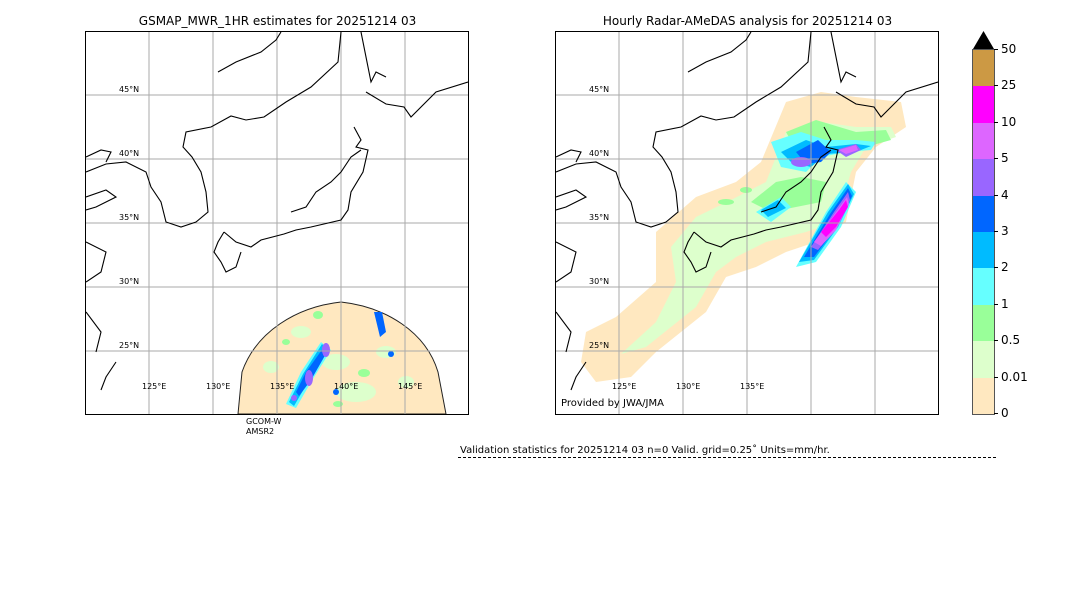 This screenshot has height=612, width=1080. Describe the element at coordinates (277, 21) in the screenshot. I see `left-map-title: GSMAP_MWR_1HR estimates for 20251214 03` at that location.